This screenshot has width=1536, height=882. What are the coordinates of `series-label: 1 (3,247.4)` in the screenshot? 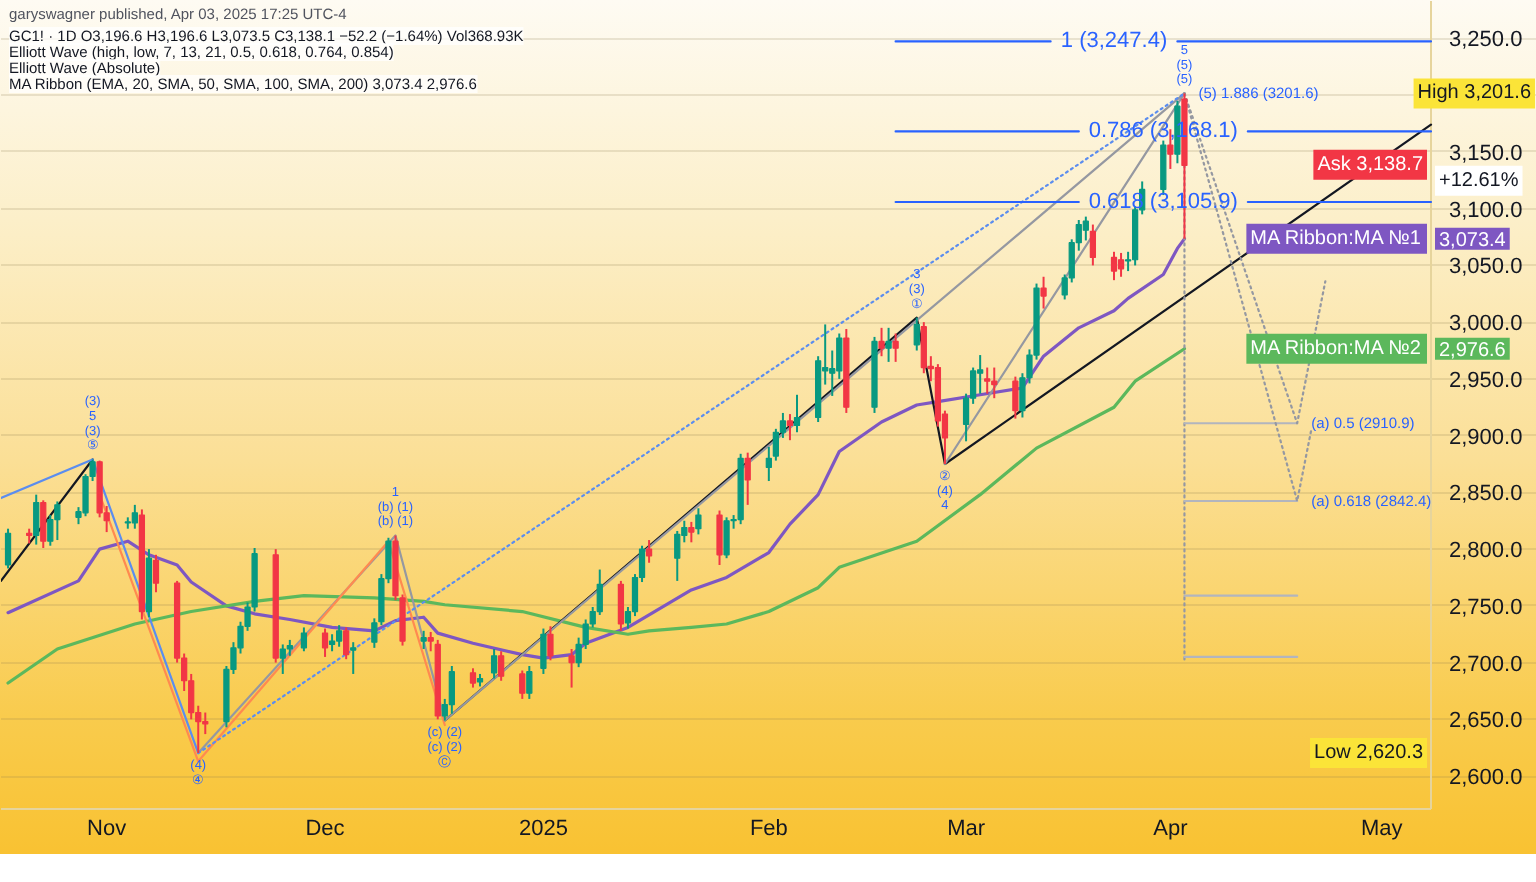 It's located at (1114, 41).